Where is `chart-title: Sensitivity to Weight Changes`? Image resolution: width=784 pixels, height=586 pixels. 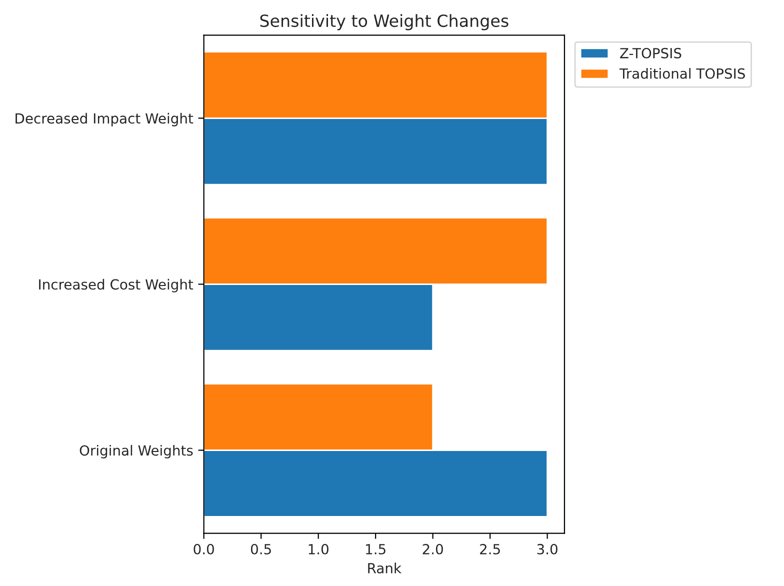
chart-title: Sensitivity to Weight Changes is located at coordinates (384, 22).